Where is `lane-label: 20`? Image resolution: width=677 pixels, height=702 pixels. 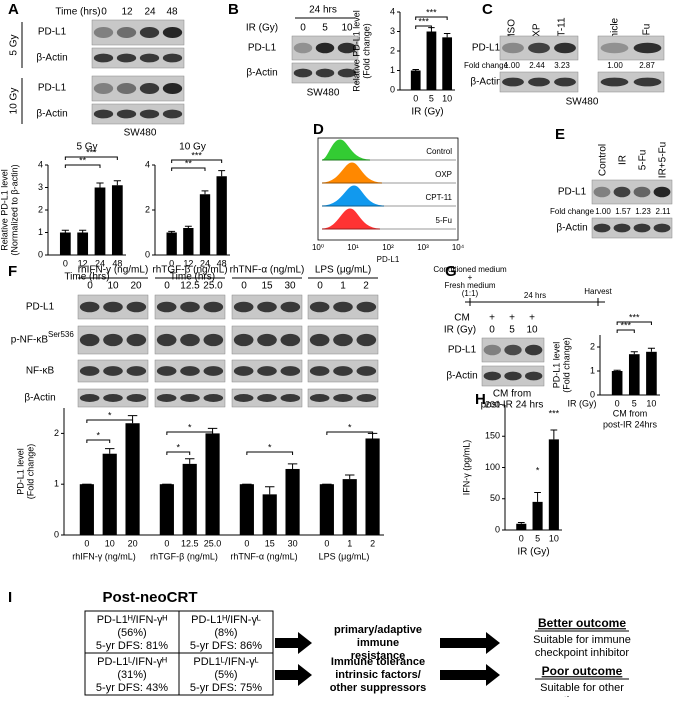 lane-label: 20 is located at coordinates (136, 286).